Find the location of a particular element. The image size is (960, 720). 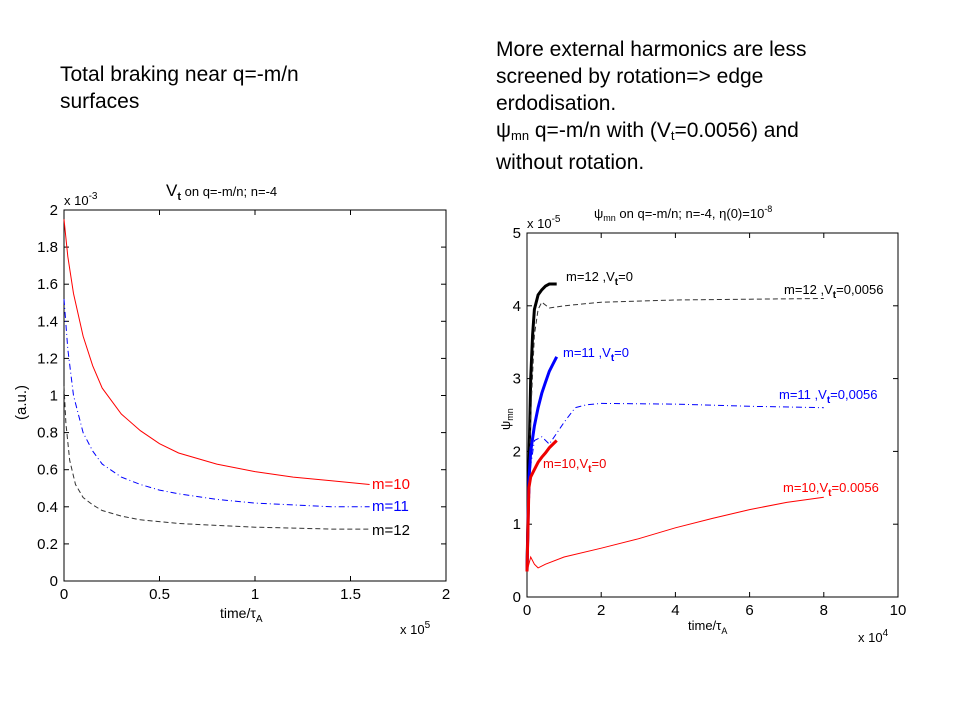

right-caption-line2: screened by rotation=> edge is located at coordinates (630, 76).